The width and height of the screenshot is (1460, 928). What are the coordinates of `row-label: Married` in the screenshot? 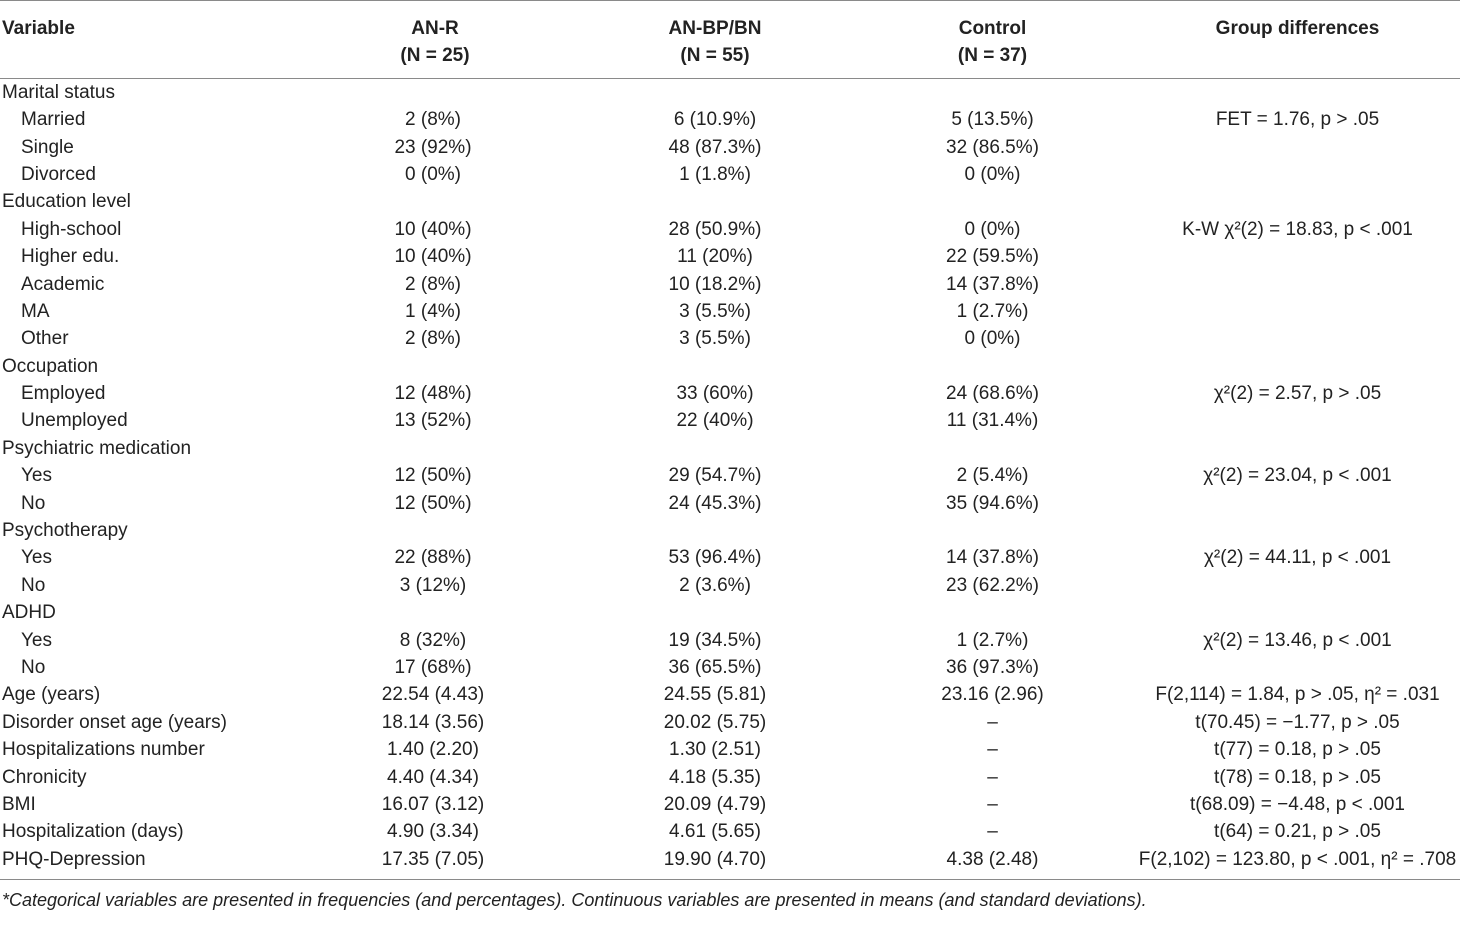 It's located at (53, 120).